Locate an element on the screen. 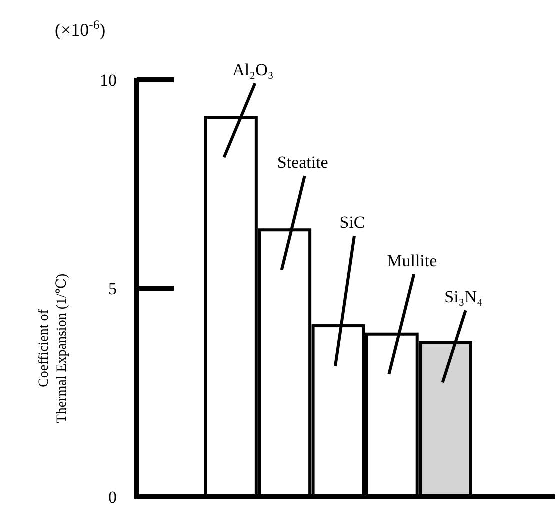  x-tick-label: SiC is located at coordinates (353, 222).